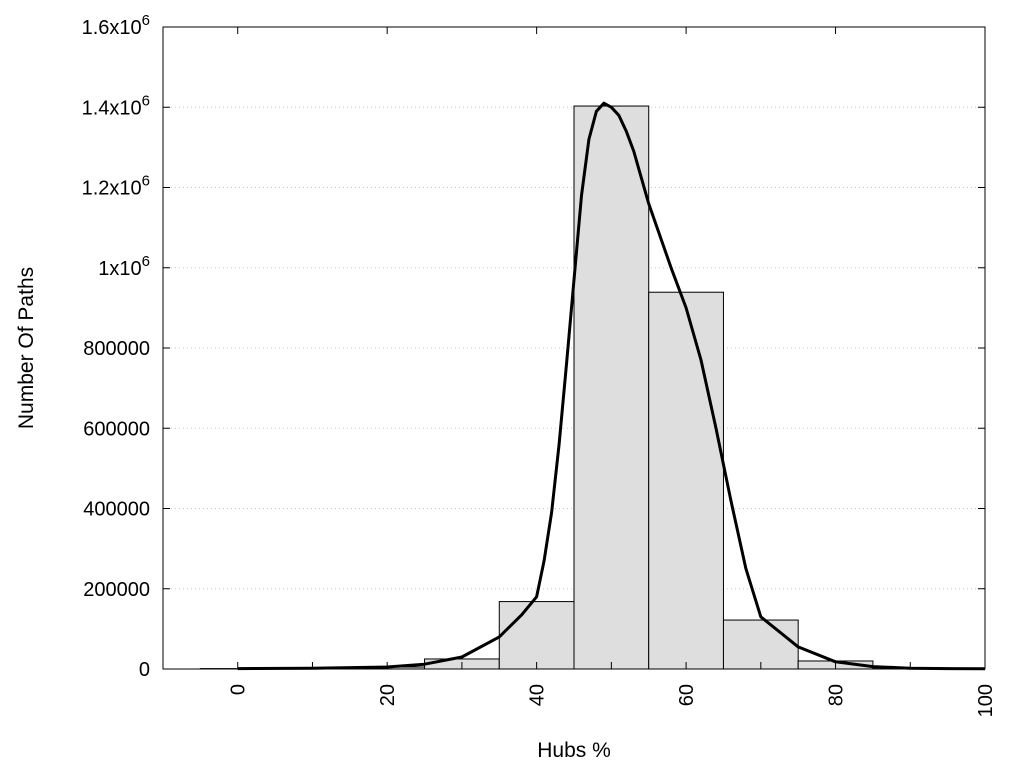  What do you see at coordinates (388, 695) in the screenshot?
I see `x-tick-label: 20` at bounding box center [388, 695].